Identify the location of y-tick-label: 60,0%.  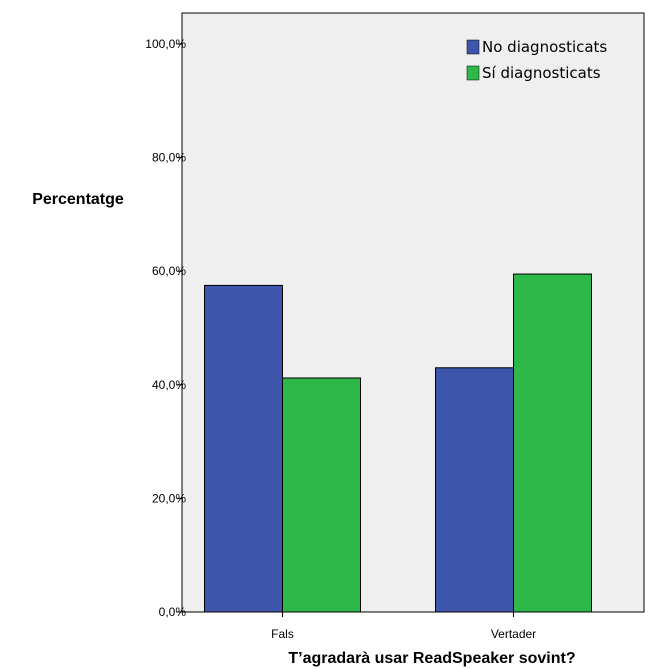
(169, 271).